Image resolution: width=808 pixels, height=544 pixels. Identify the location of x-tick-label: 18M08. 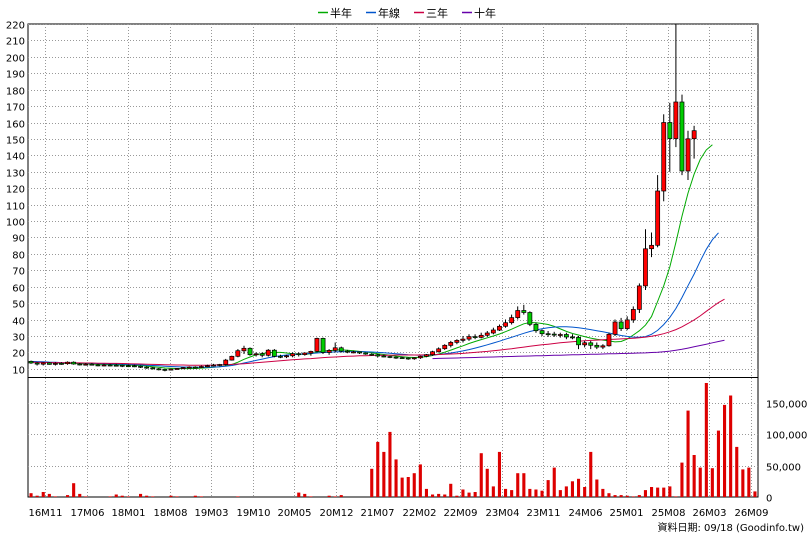
(170, 513).